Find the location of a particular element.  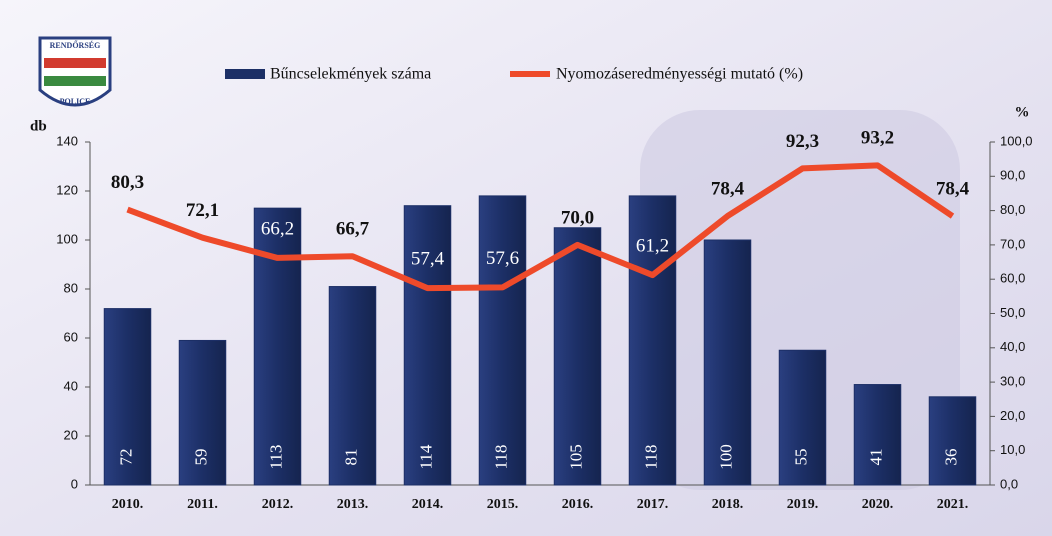

y2-tick-label: 70,0 is located at coordinates (1012, 243).